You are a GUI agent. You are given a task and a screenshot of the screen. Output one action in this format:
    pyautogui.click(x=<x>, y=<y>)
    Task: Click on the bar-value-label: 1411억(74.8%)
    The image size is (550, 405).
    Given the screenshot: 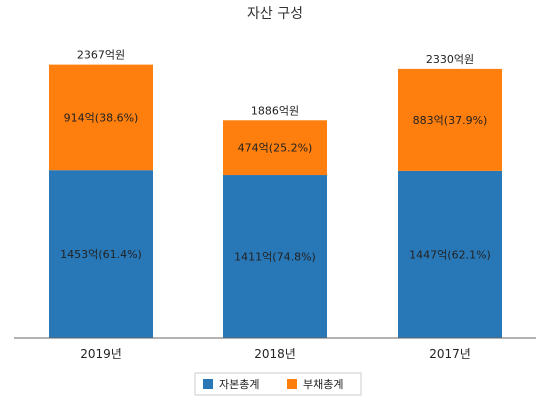 What is the action you would take?
    pyautogui.click(x=275, y=257)
    